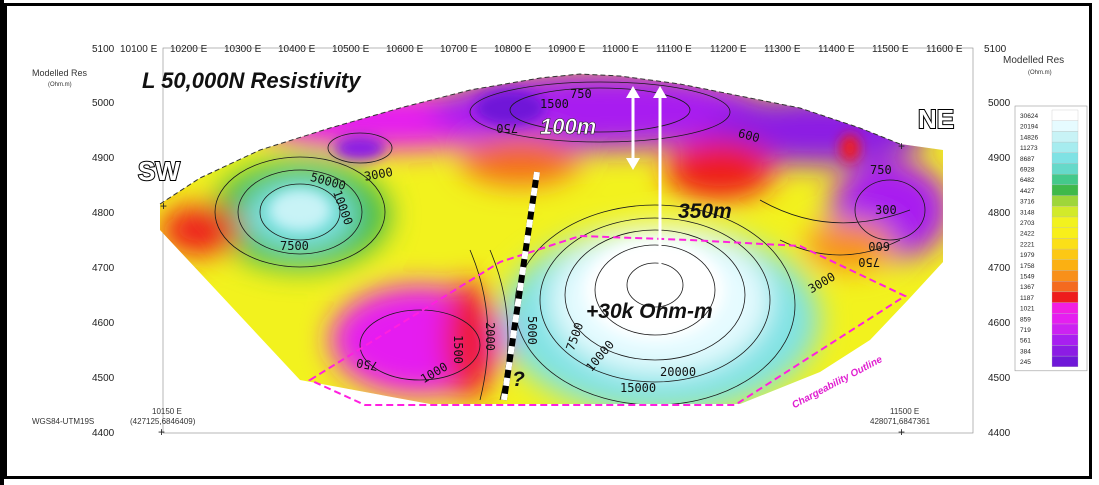  I want to click on legend-value: 4427, so click(1027, 191).